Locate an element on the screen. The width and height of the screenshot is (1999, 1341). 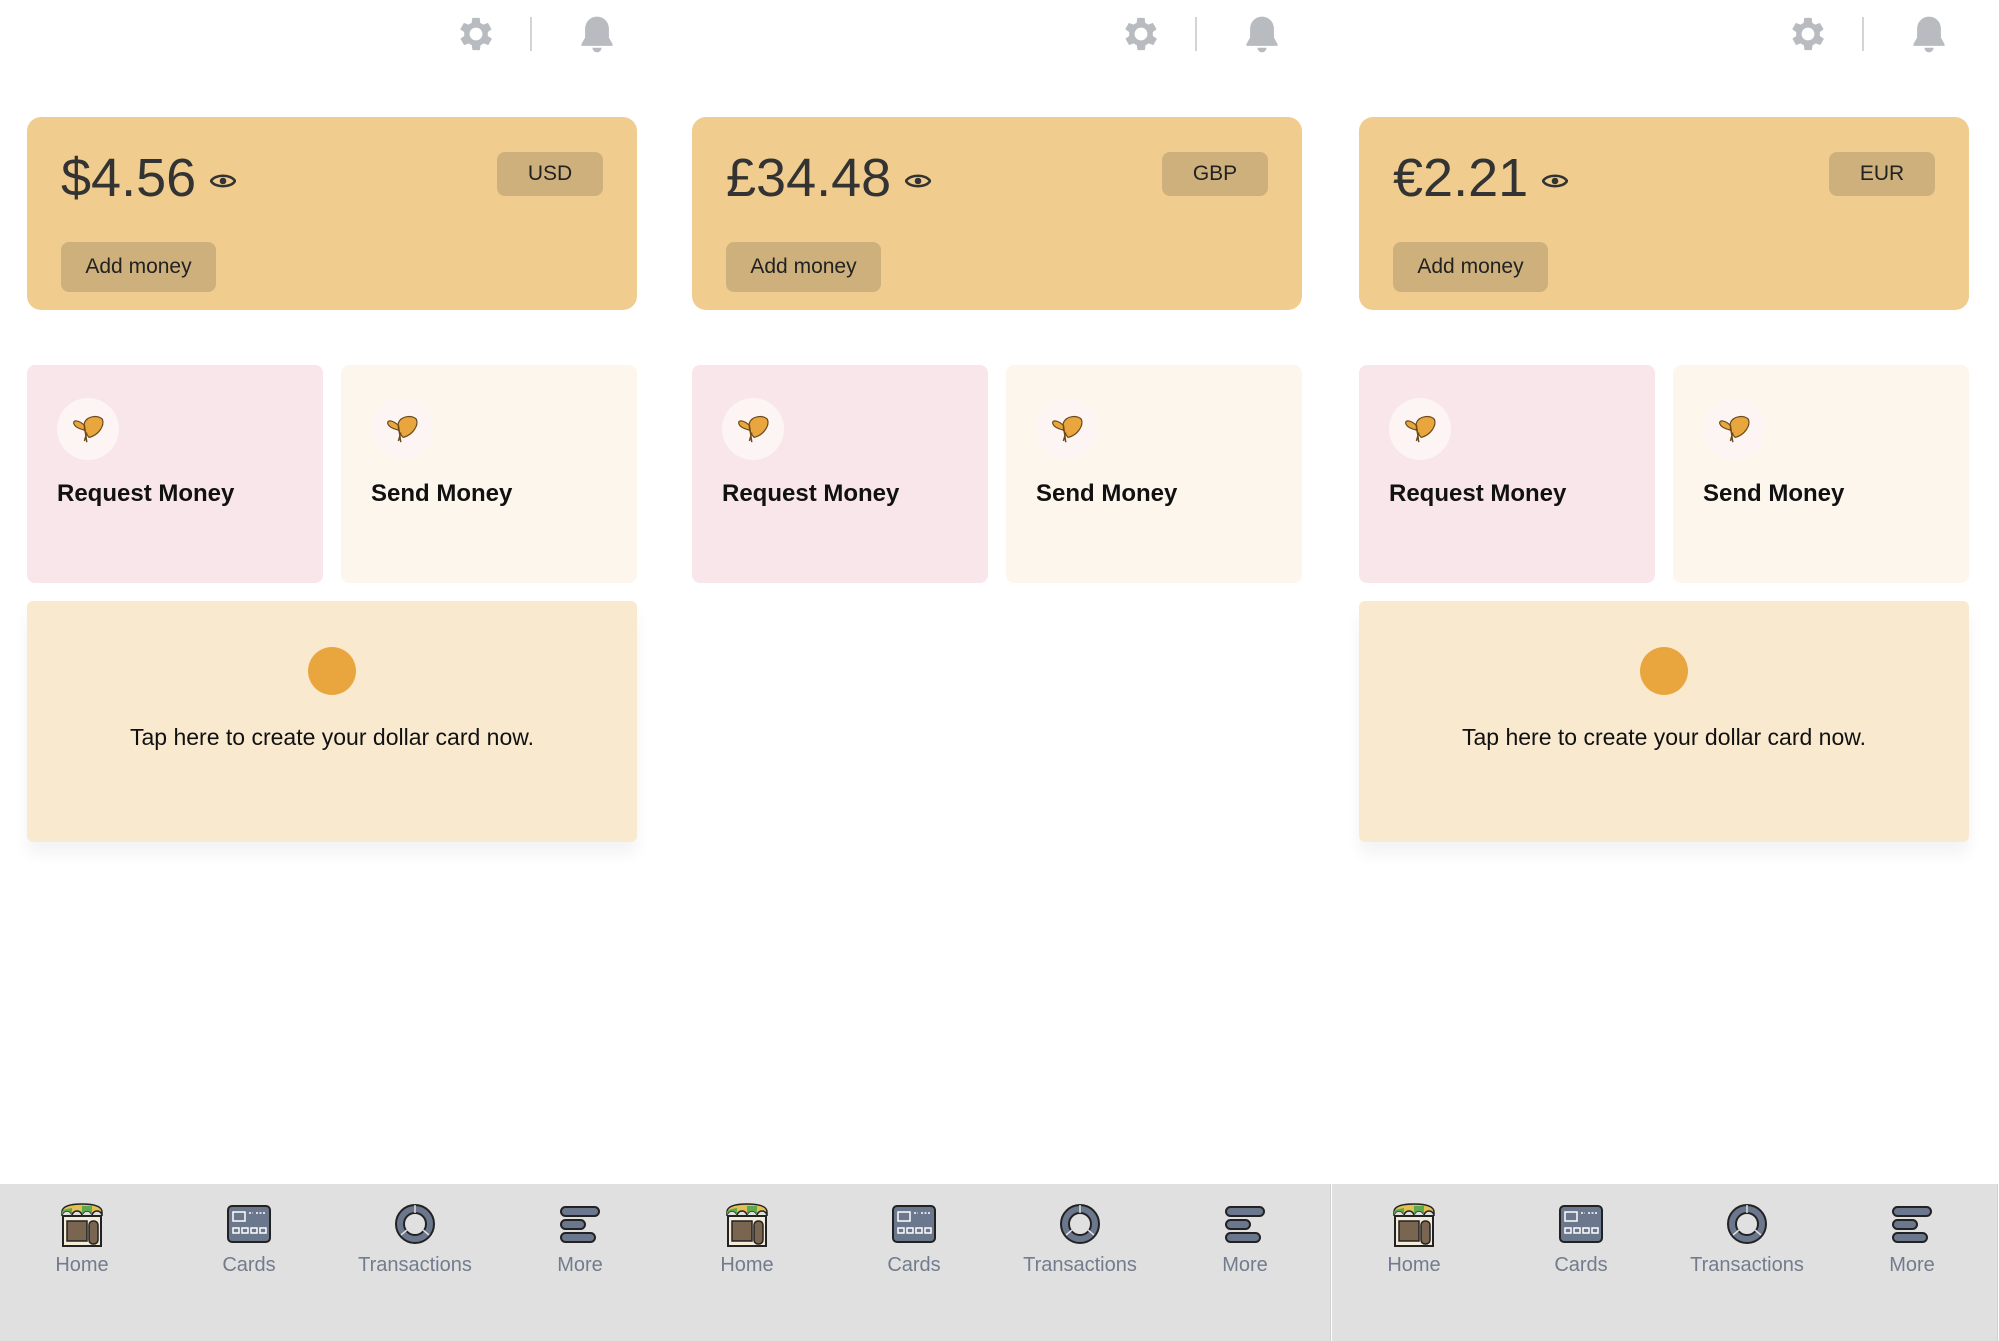
balance-amount: $4.56 is located at coordinates (129, 178).